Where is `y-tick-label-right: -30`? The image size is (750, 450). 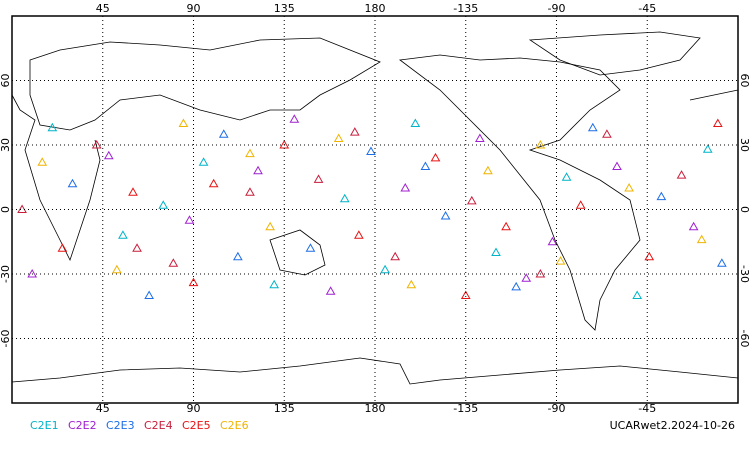
y-tick-label-right: -30 is located at coordinates (744, 274).